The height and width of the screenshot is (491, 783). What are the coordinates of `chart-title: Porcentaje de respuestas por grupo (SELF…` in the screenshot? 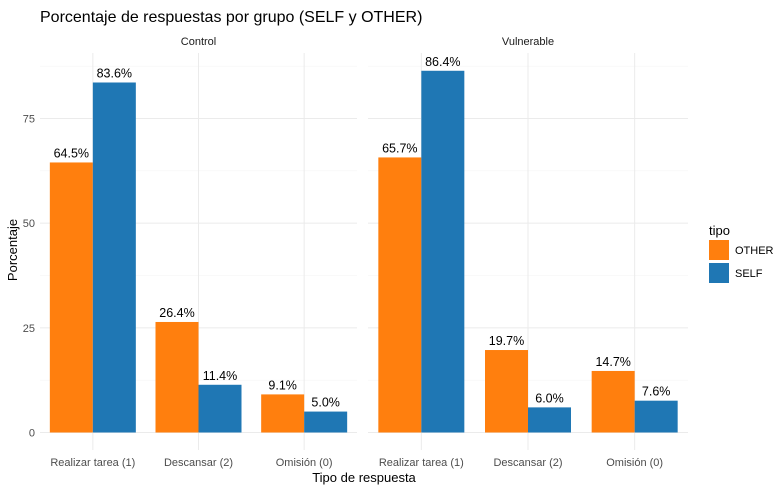 It's located at (231, 17).